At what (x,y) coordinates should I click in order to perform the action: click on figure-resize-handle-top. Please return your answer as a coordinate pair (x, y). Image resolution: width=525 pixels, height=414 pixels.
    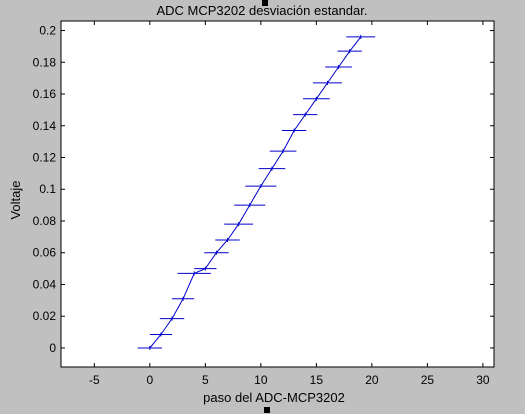
    Looking at the image, I should click on (265, 3).